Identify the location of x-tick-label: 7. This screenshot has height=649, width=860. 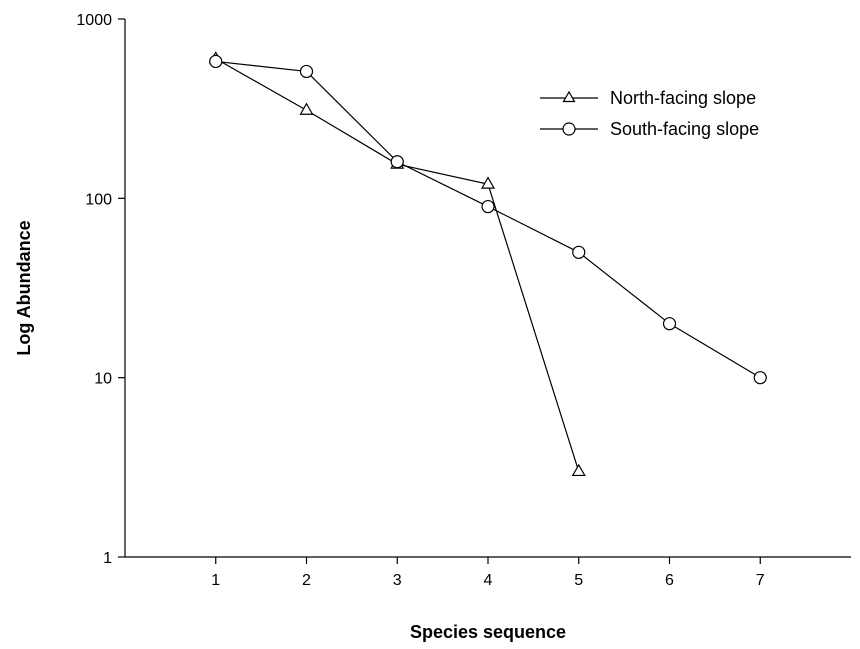
(760, 580).